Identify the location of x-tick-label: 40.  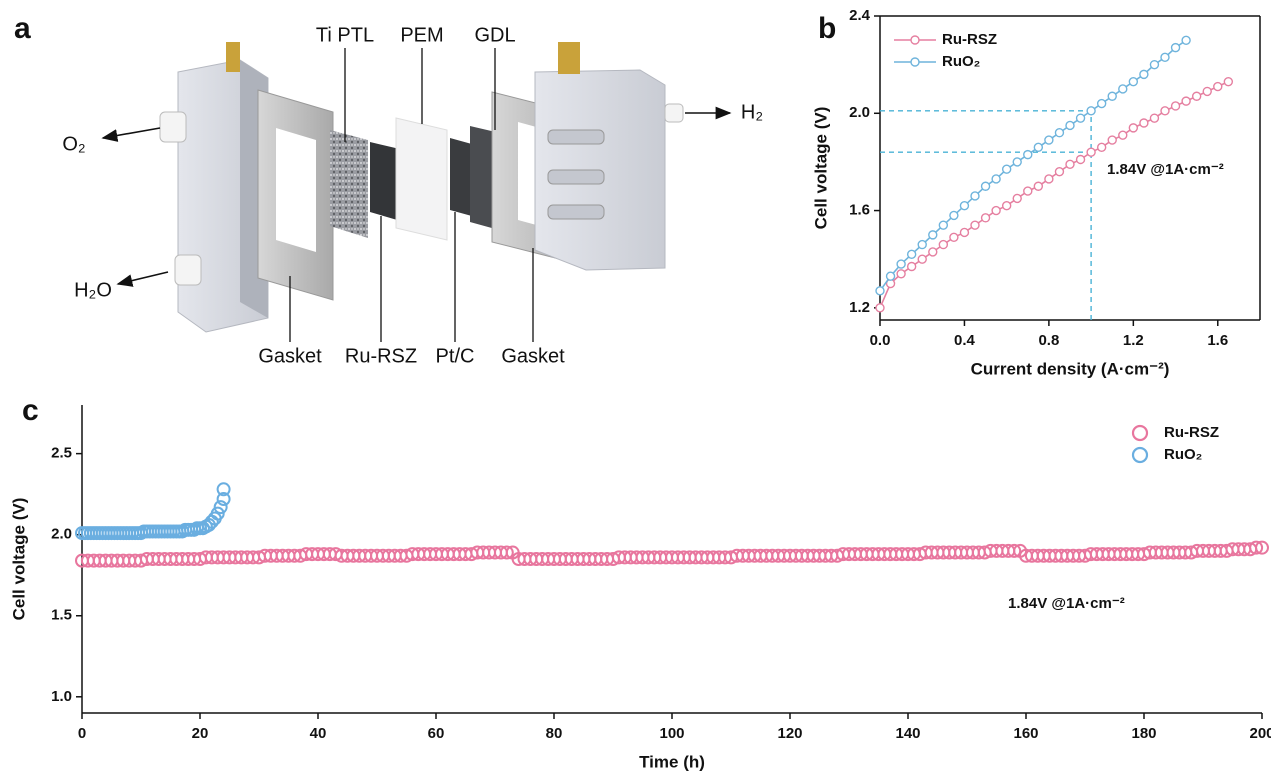
(318, 733).